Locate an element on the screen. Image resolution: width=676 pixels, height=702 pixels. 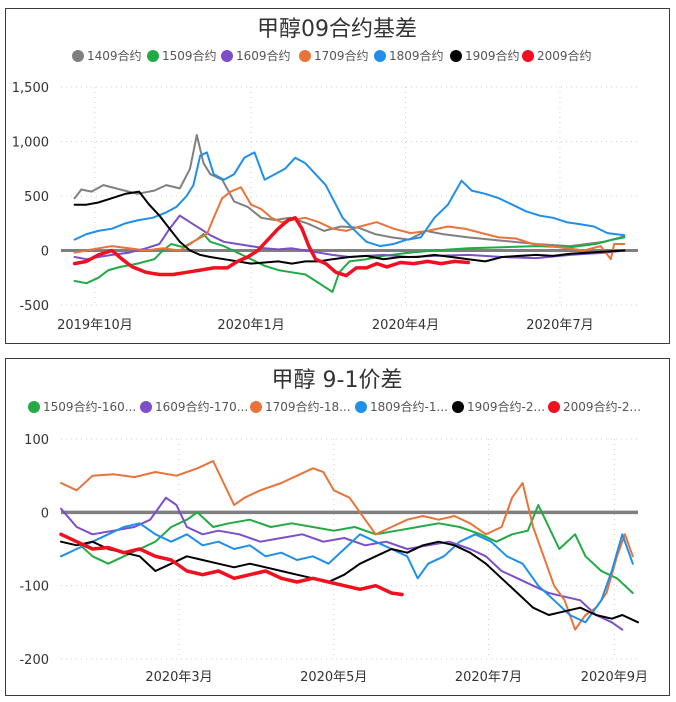
legend-item: 1709合约 is located at coordinates (334, 55).